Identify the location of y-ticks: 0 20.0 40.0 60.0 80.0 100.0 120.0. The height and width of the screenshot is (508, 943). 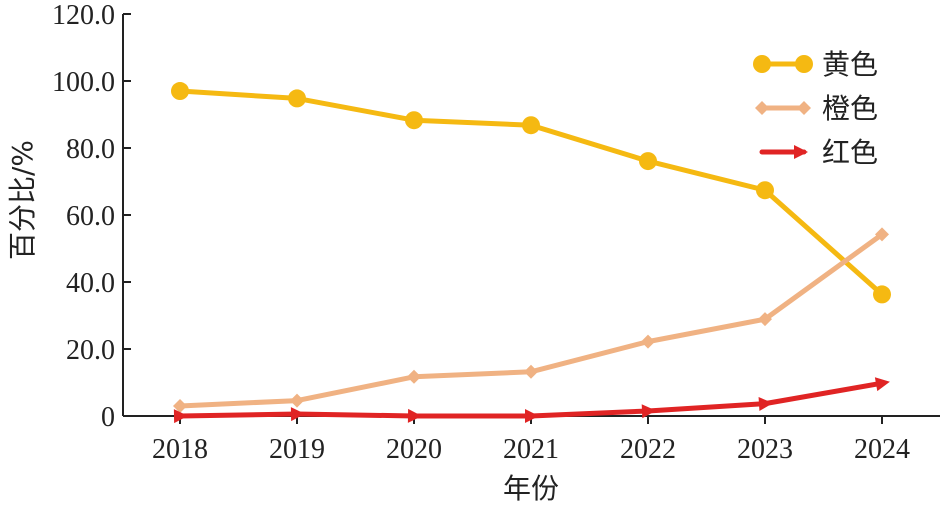
(91, 216).